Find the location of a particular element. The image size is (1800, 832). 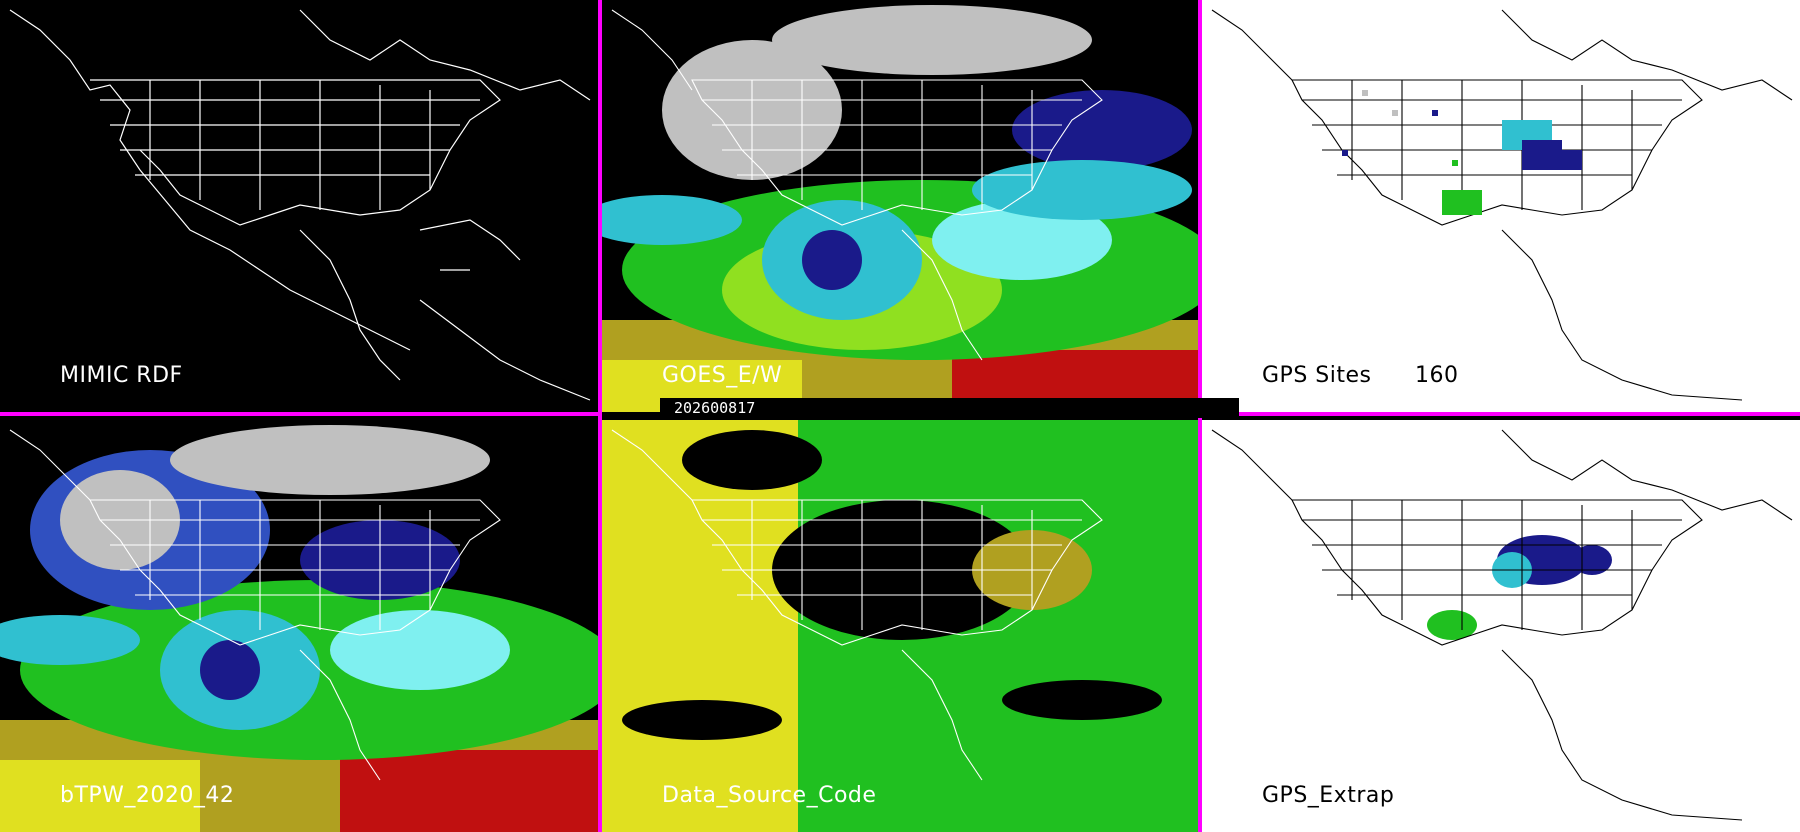

separator-horizontal-right is located at coordinates (1499, 414).